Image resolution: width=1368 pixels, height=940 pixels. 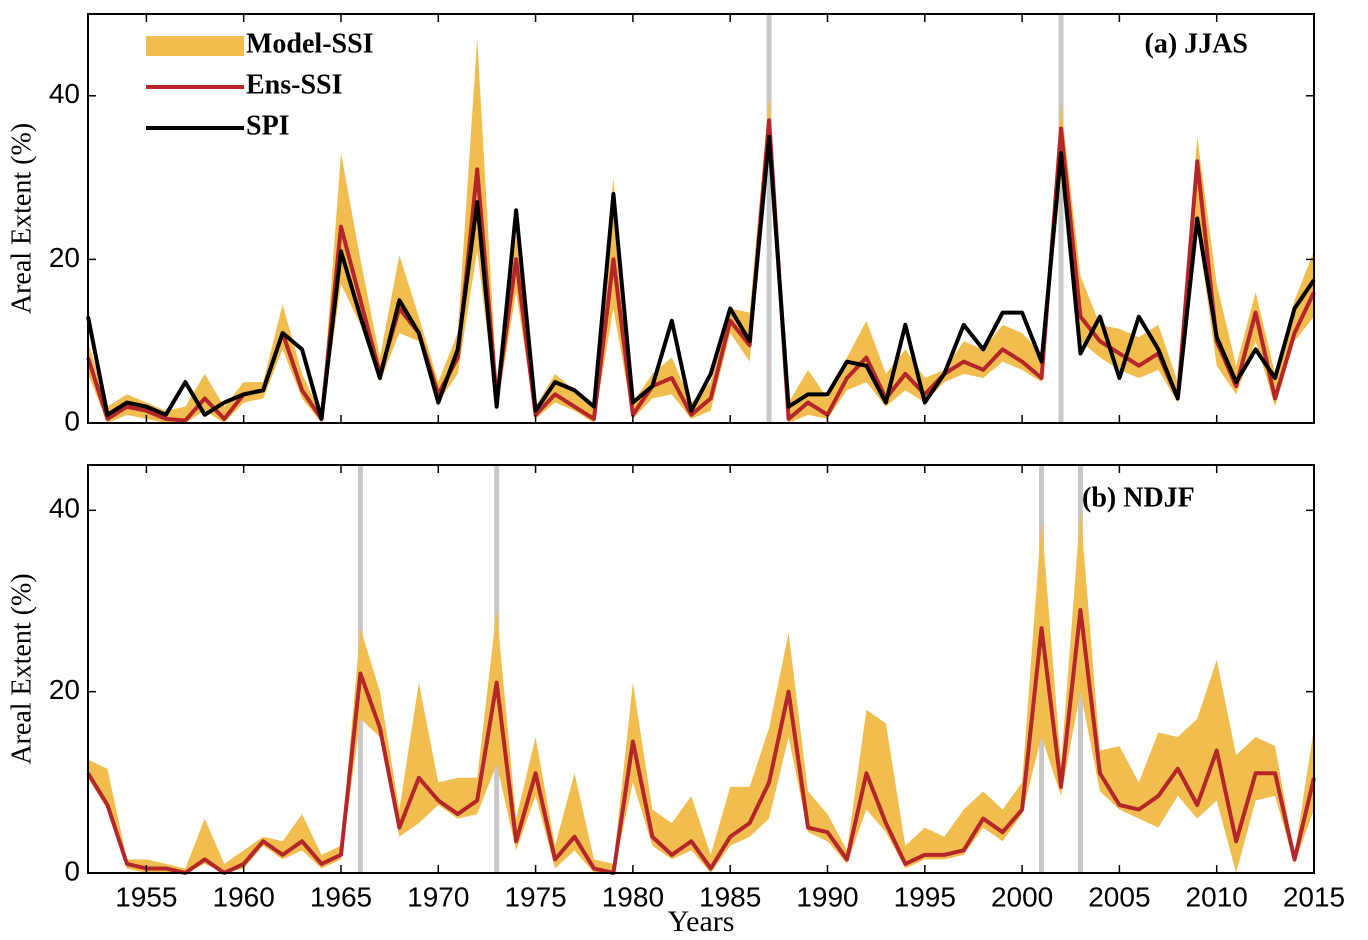 I want to click on x-tick-label: 1960, so click(x=244, y=896).